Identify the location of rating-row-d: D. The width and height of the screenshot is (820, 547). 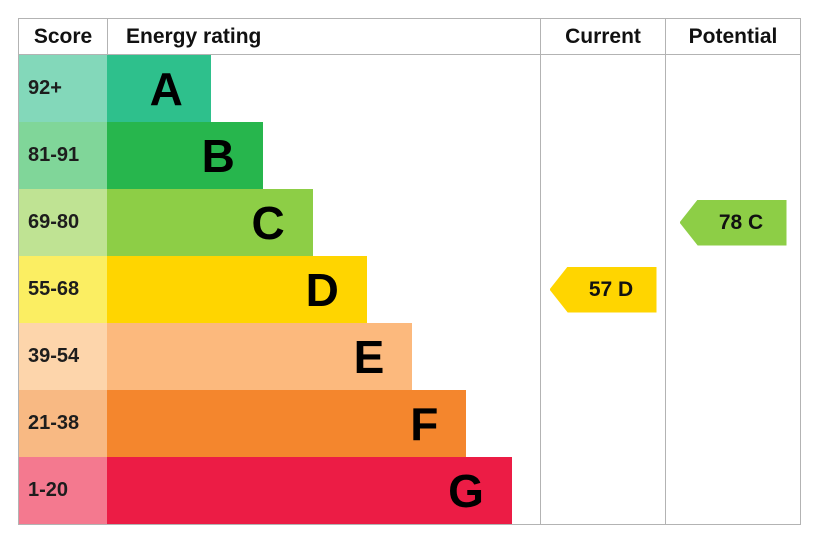
(323, 289).